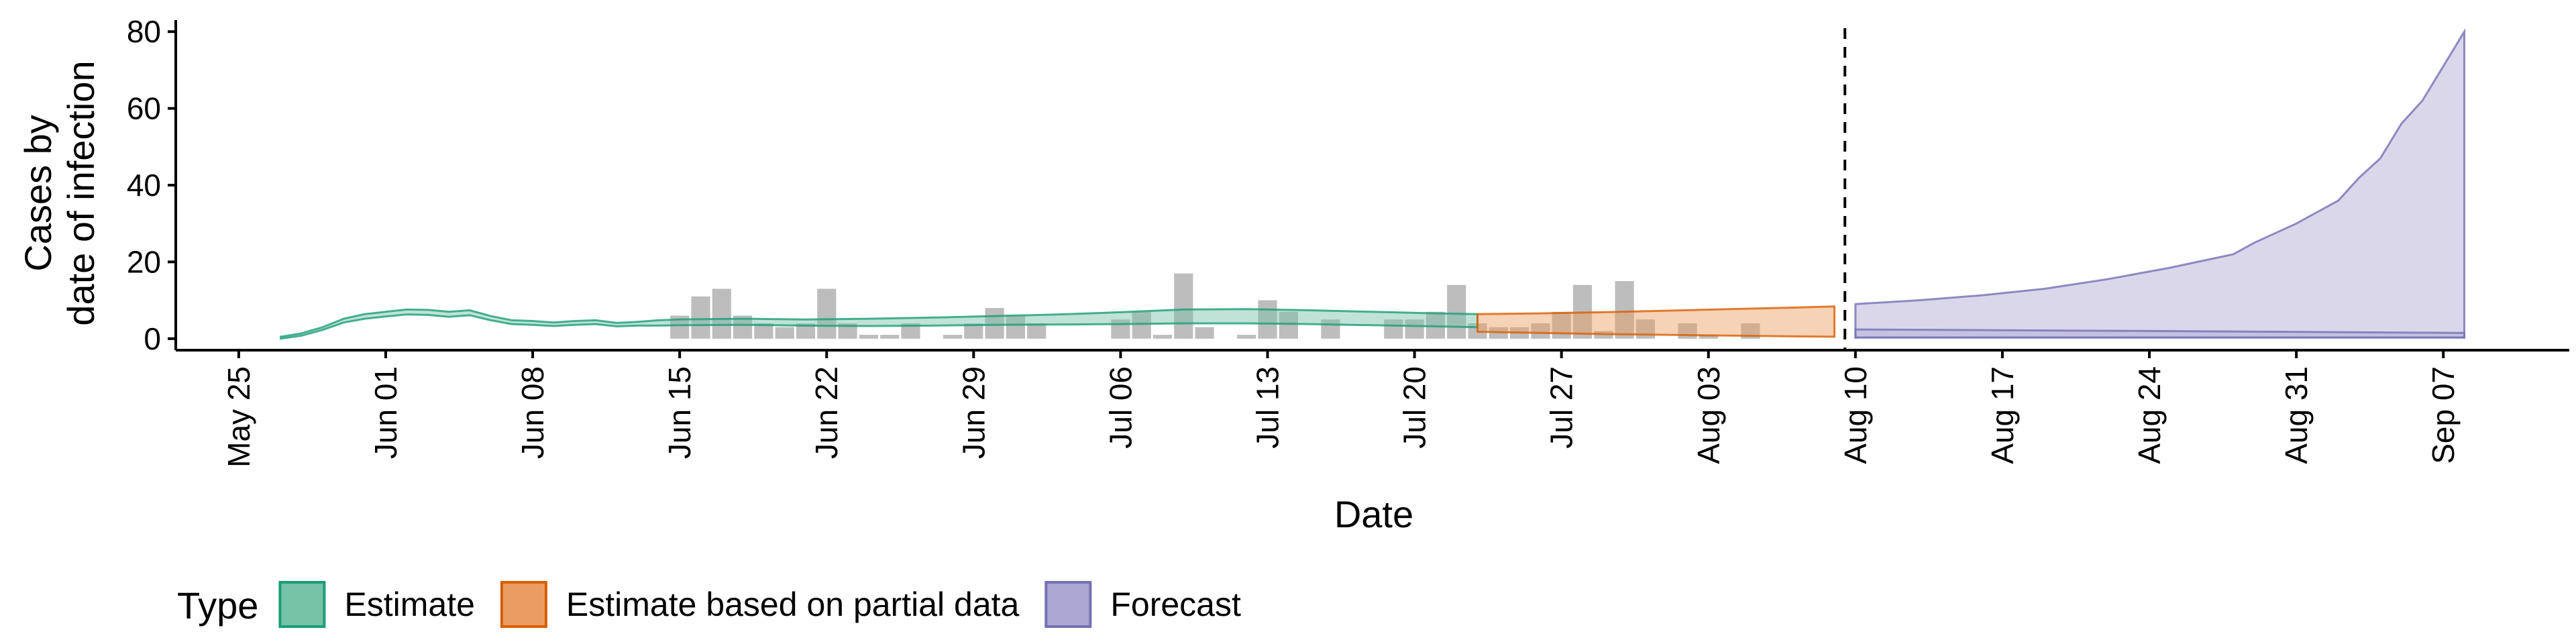 This screenshot has height=644, width=2576. Describe the element at coordinates (385, 412) in the screenshot. I see `x-tick-label-1: Jun 01` at that location.